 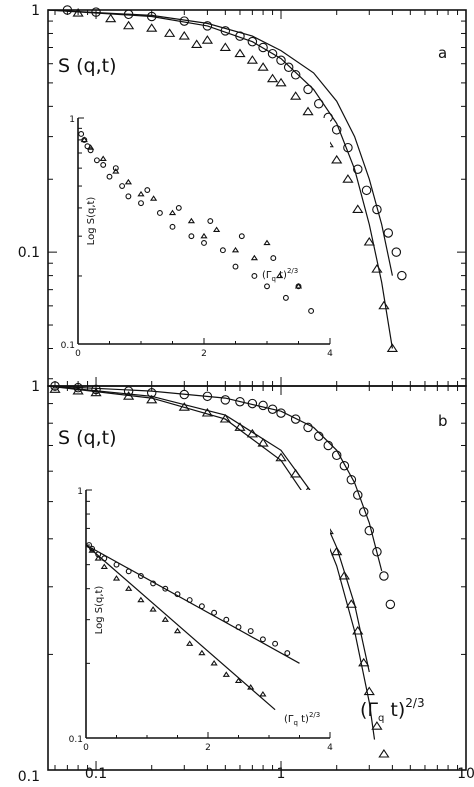 What do you see at coordinates (280, 275) in the screenshot?
I see `inset-x-axis-label: (Γq t)2/3` at bounding box center [280, 275].